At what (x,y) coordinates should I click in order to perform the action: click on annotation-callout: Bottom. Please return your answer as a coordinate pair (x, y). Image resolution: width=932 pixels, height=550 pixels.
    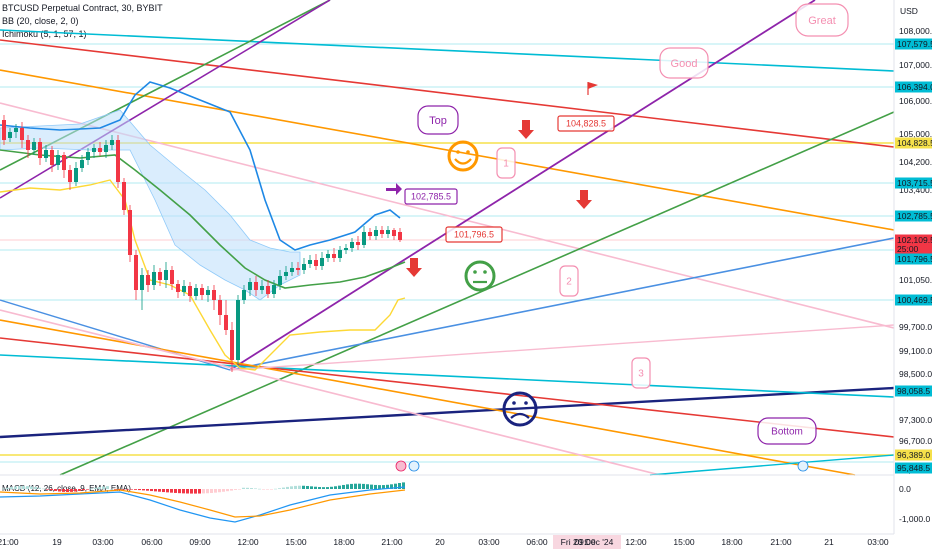
    Looking at the image, I should click on (787, 431).